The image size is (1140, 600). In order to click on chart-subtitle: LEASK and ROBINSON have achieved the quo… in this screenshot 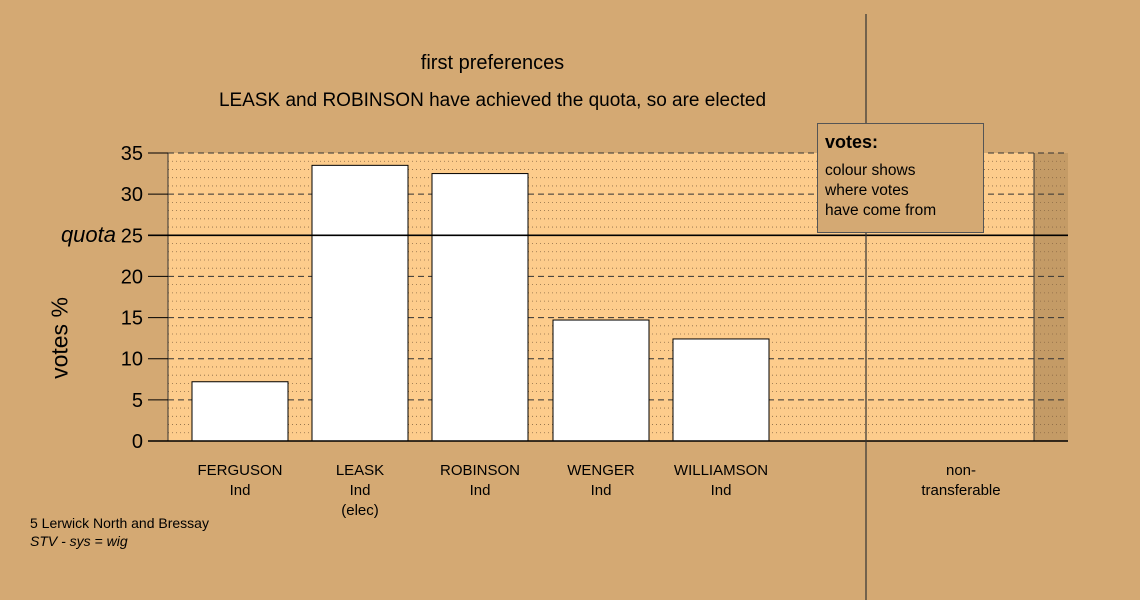, I will do `click(492, 100)`.